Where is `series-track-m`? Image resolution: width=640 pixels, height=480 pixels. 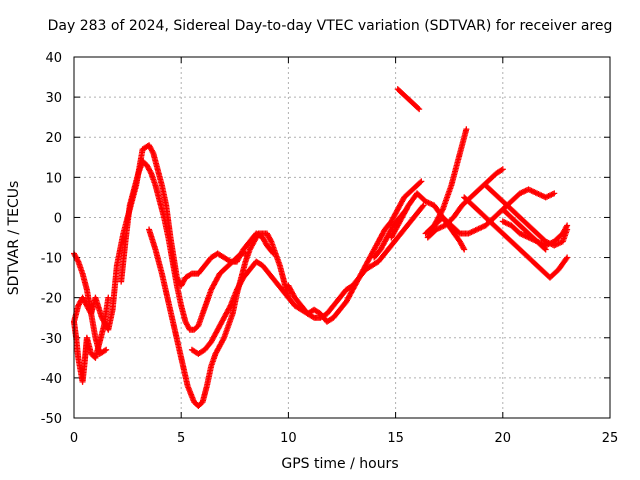 series-track-m is located at coordinates (516, 237).